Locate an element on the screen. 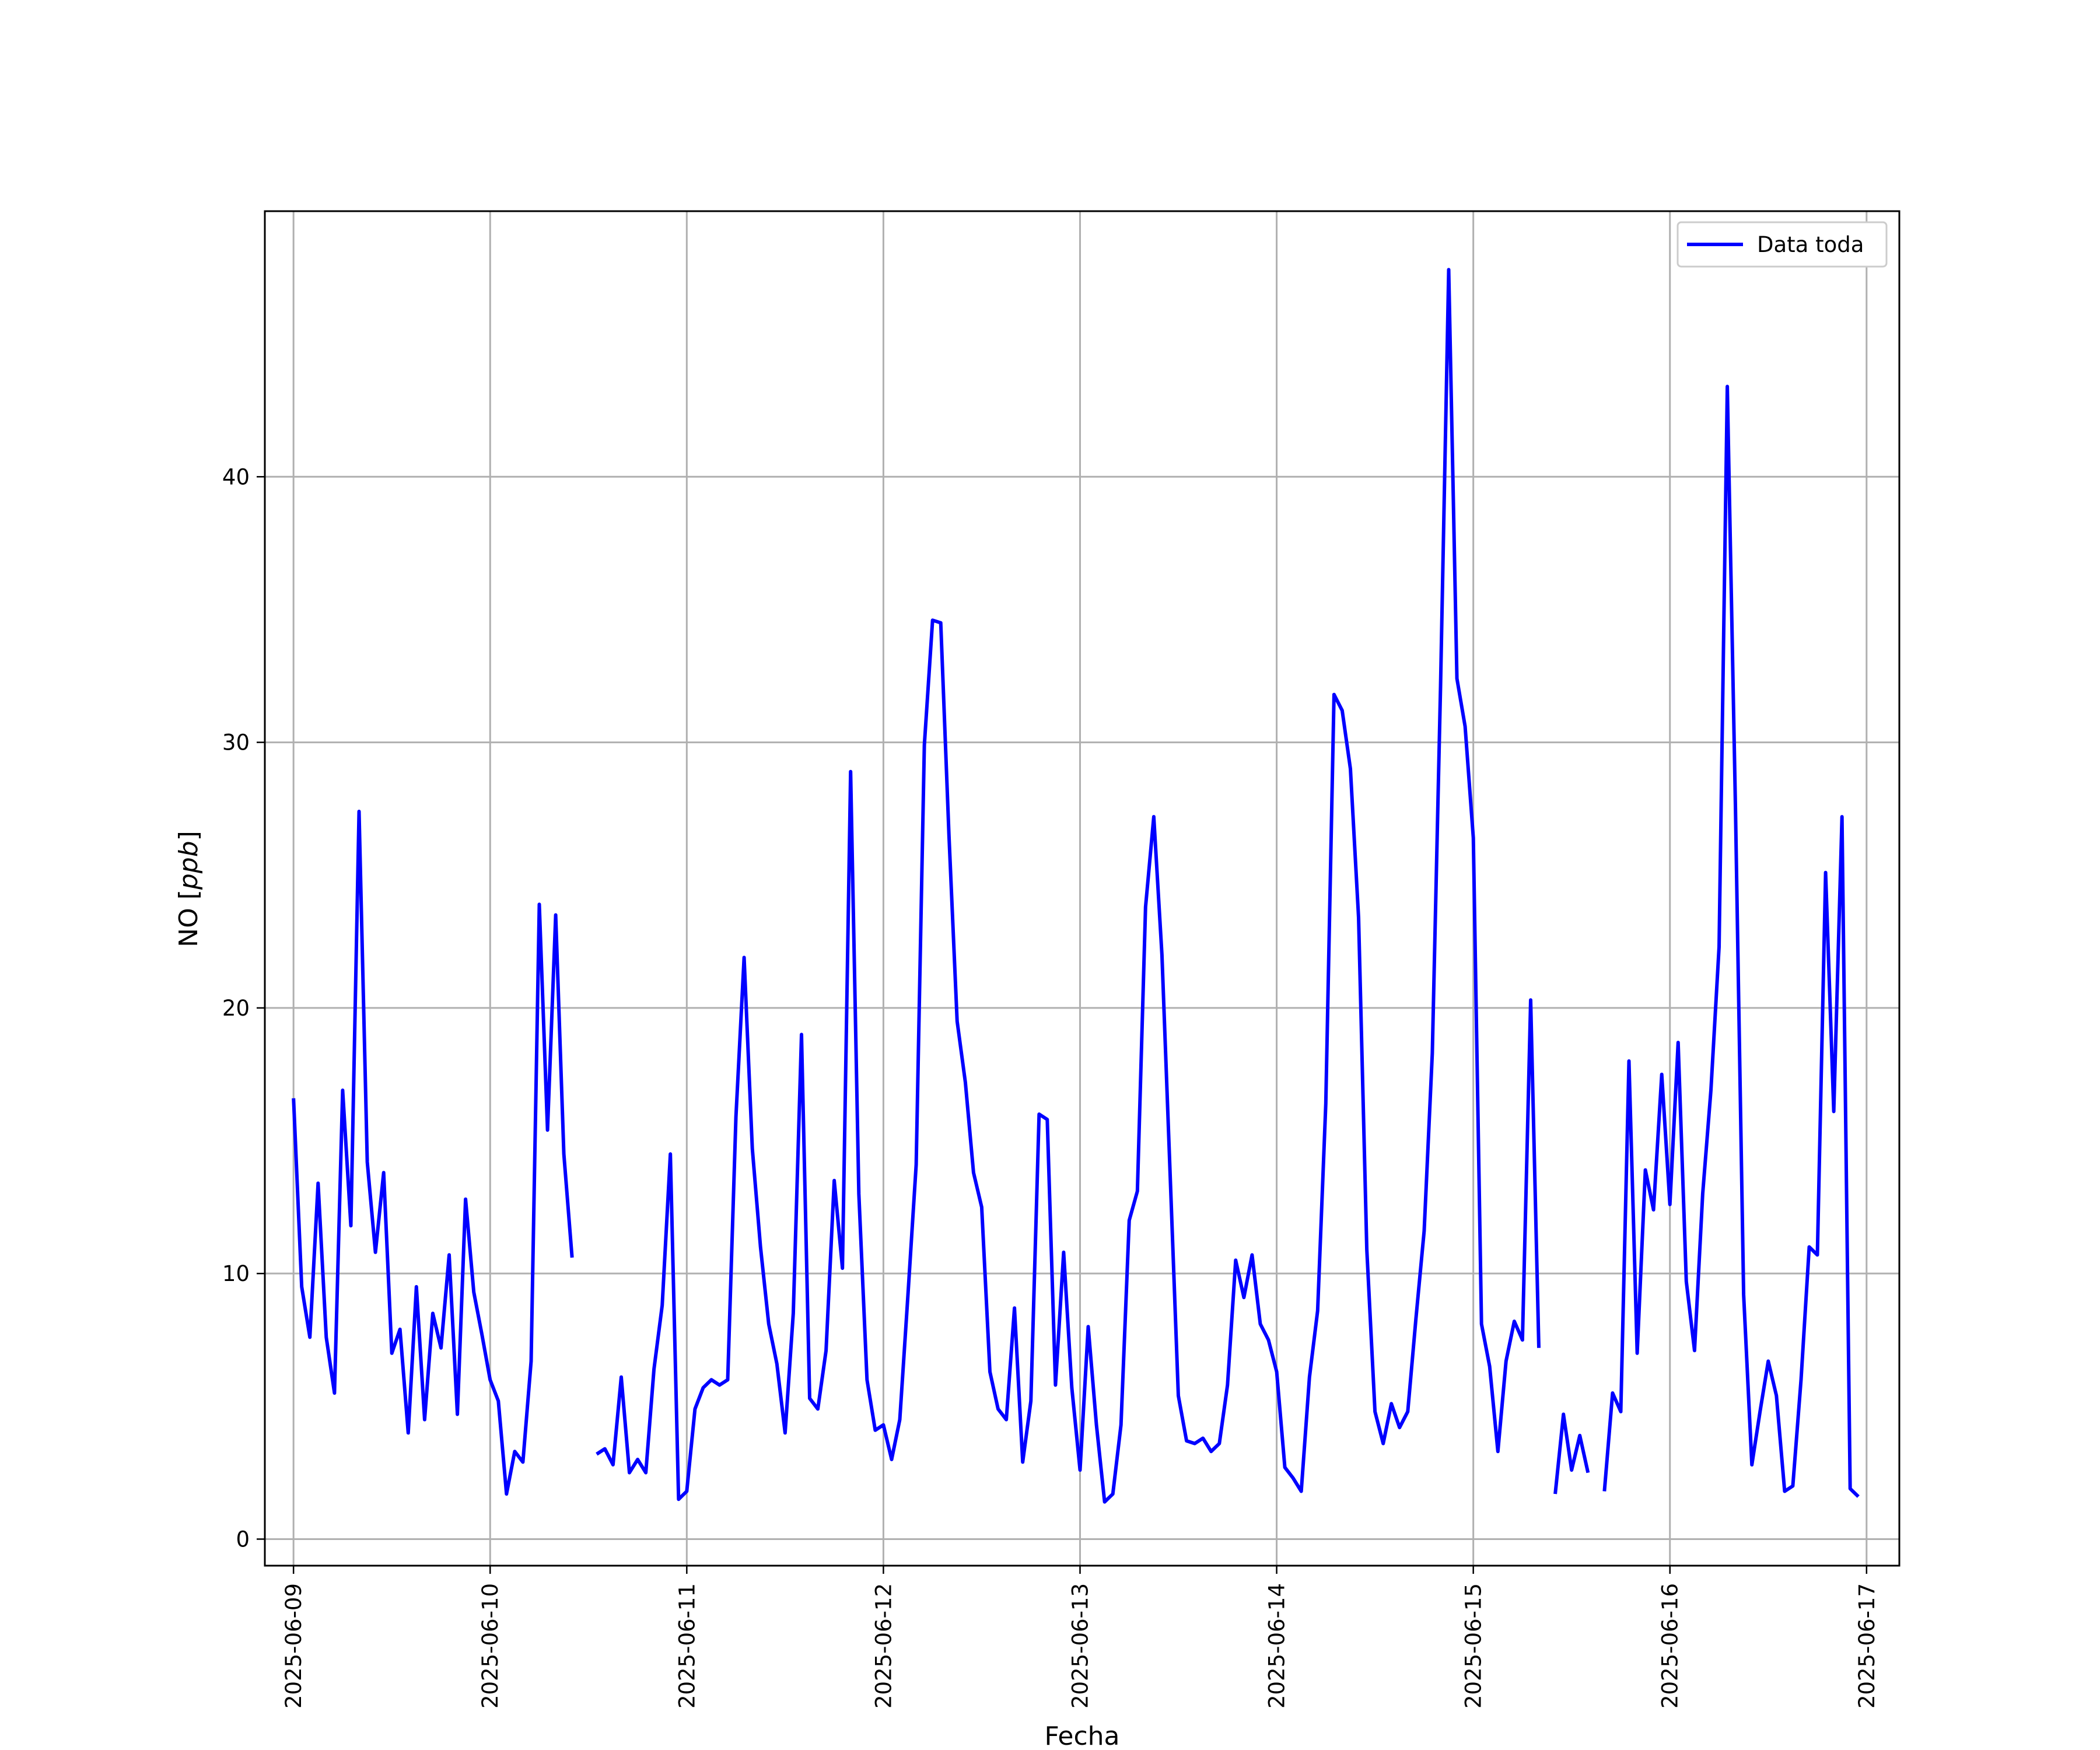 The image size is (2100, 1750). legend-box is located at coordinates (1782, 244).